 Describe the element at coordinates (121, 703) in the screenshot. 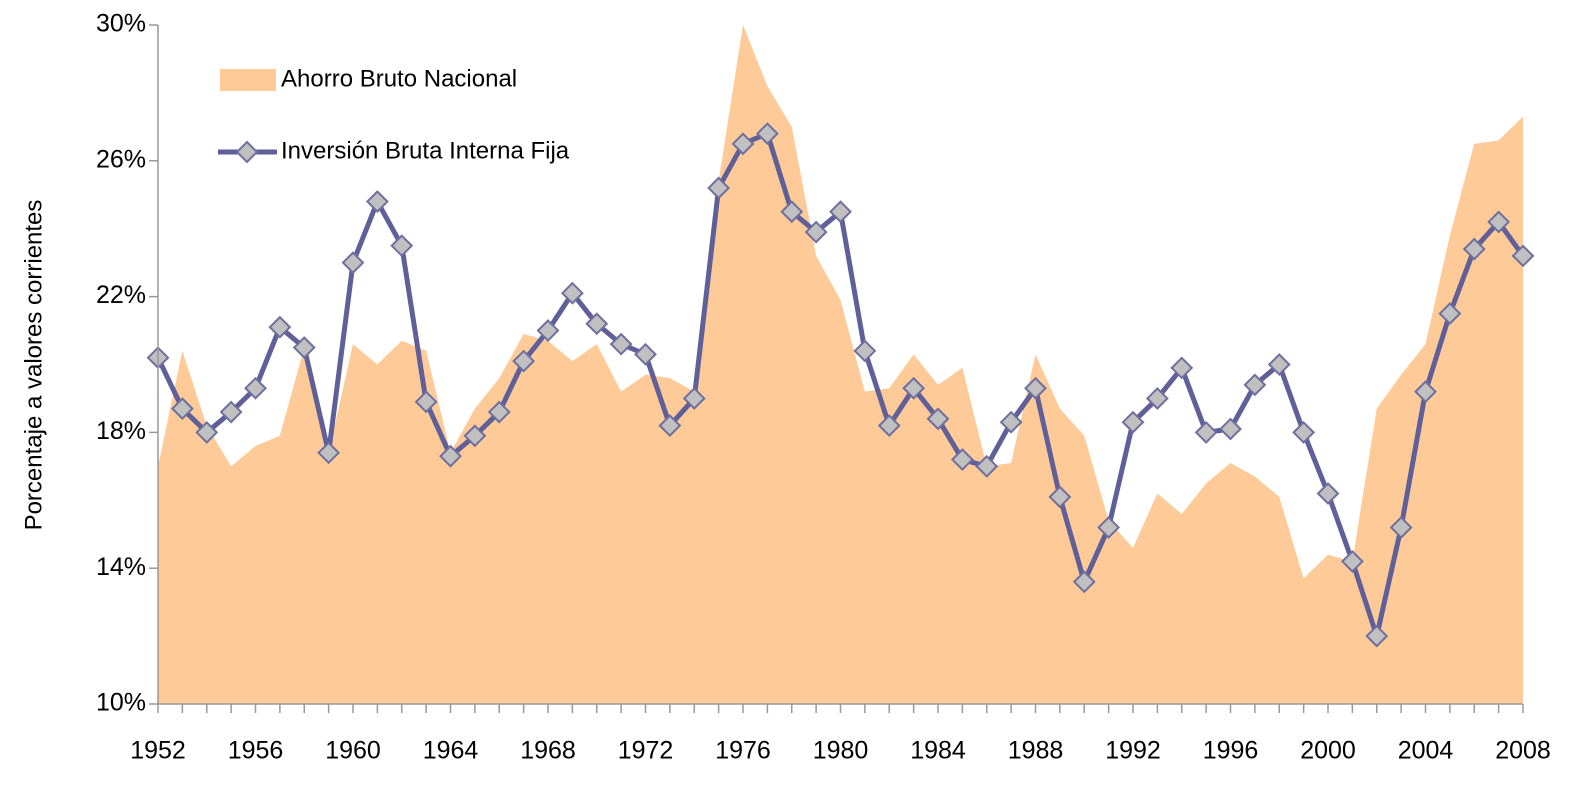

I see `y-tick-label: 10%` at that location.